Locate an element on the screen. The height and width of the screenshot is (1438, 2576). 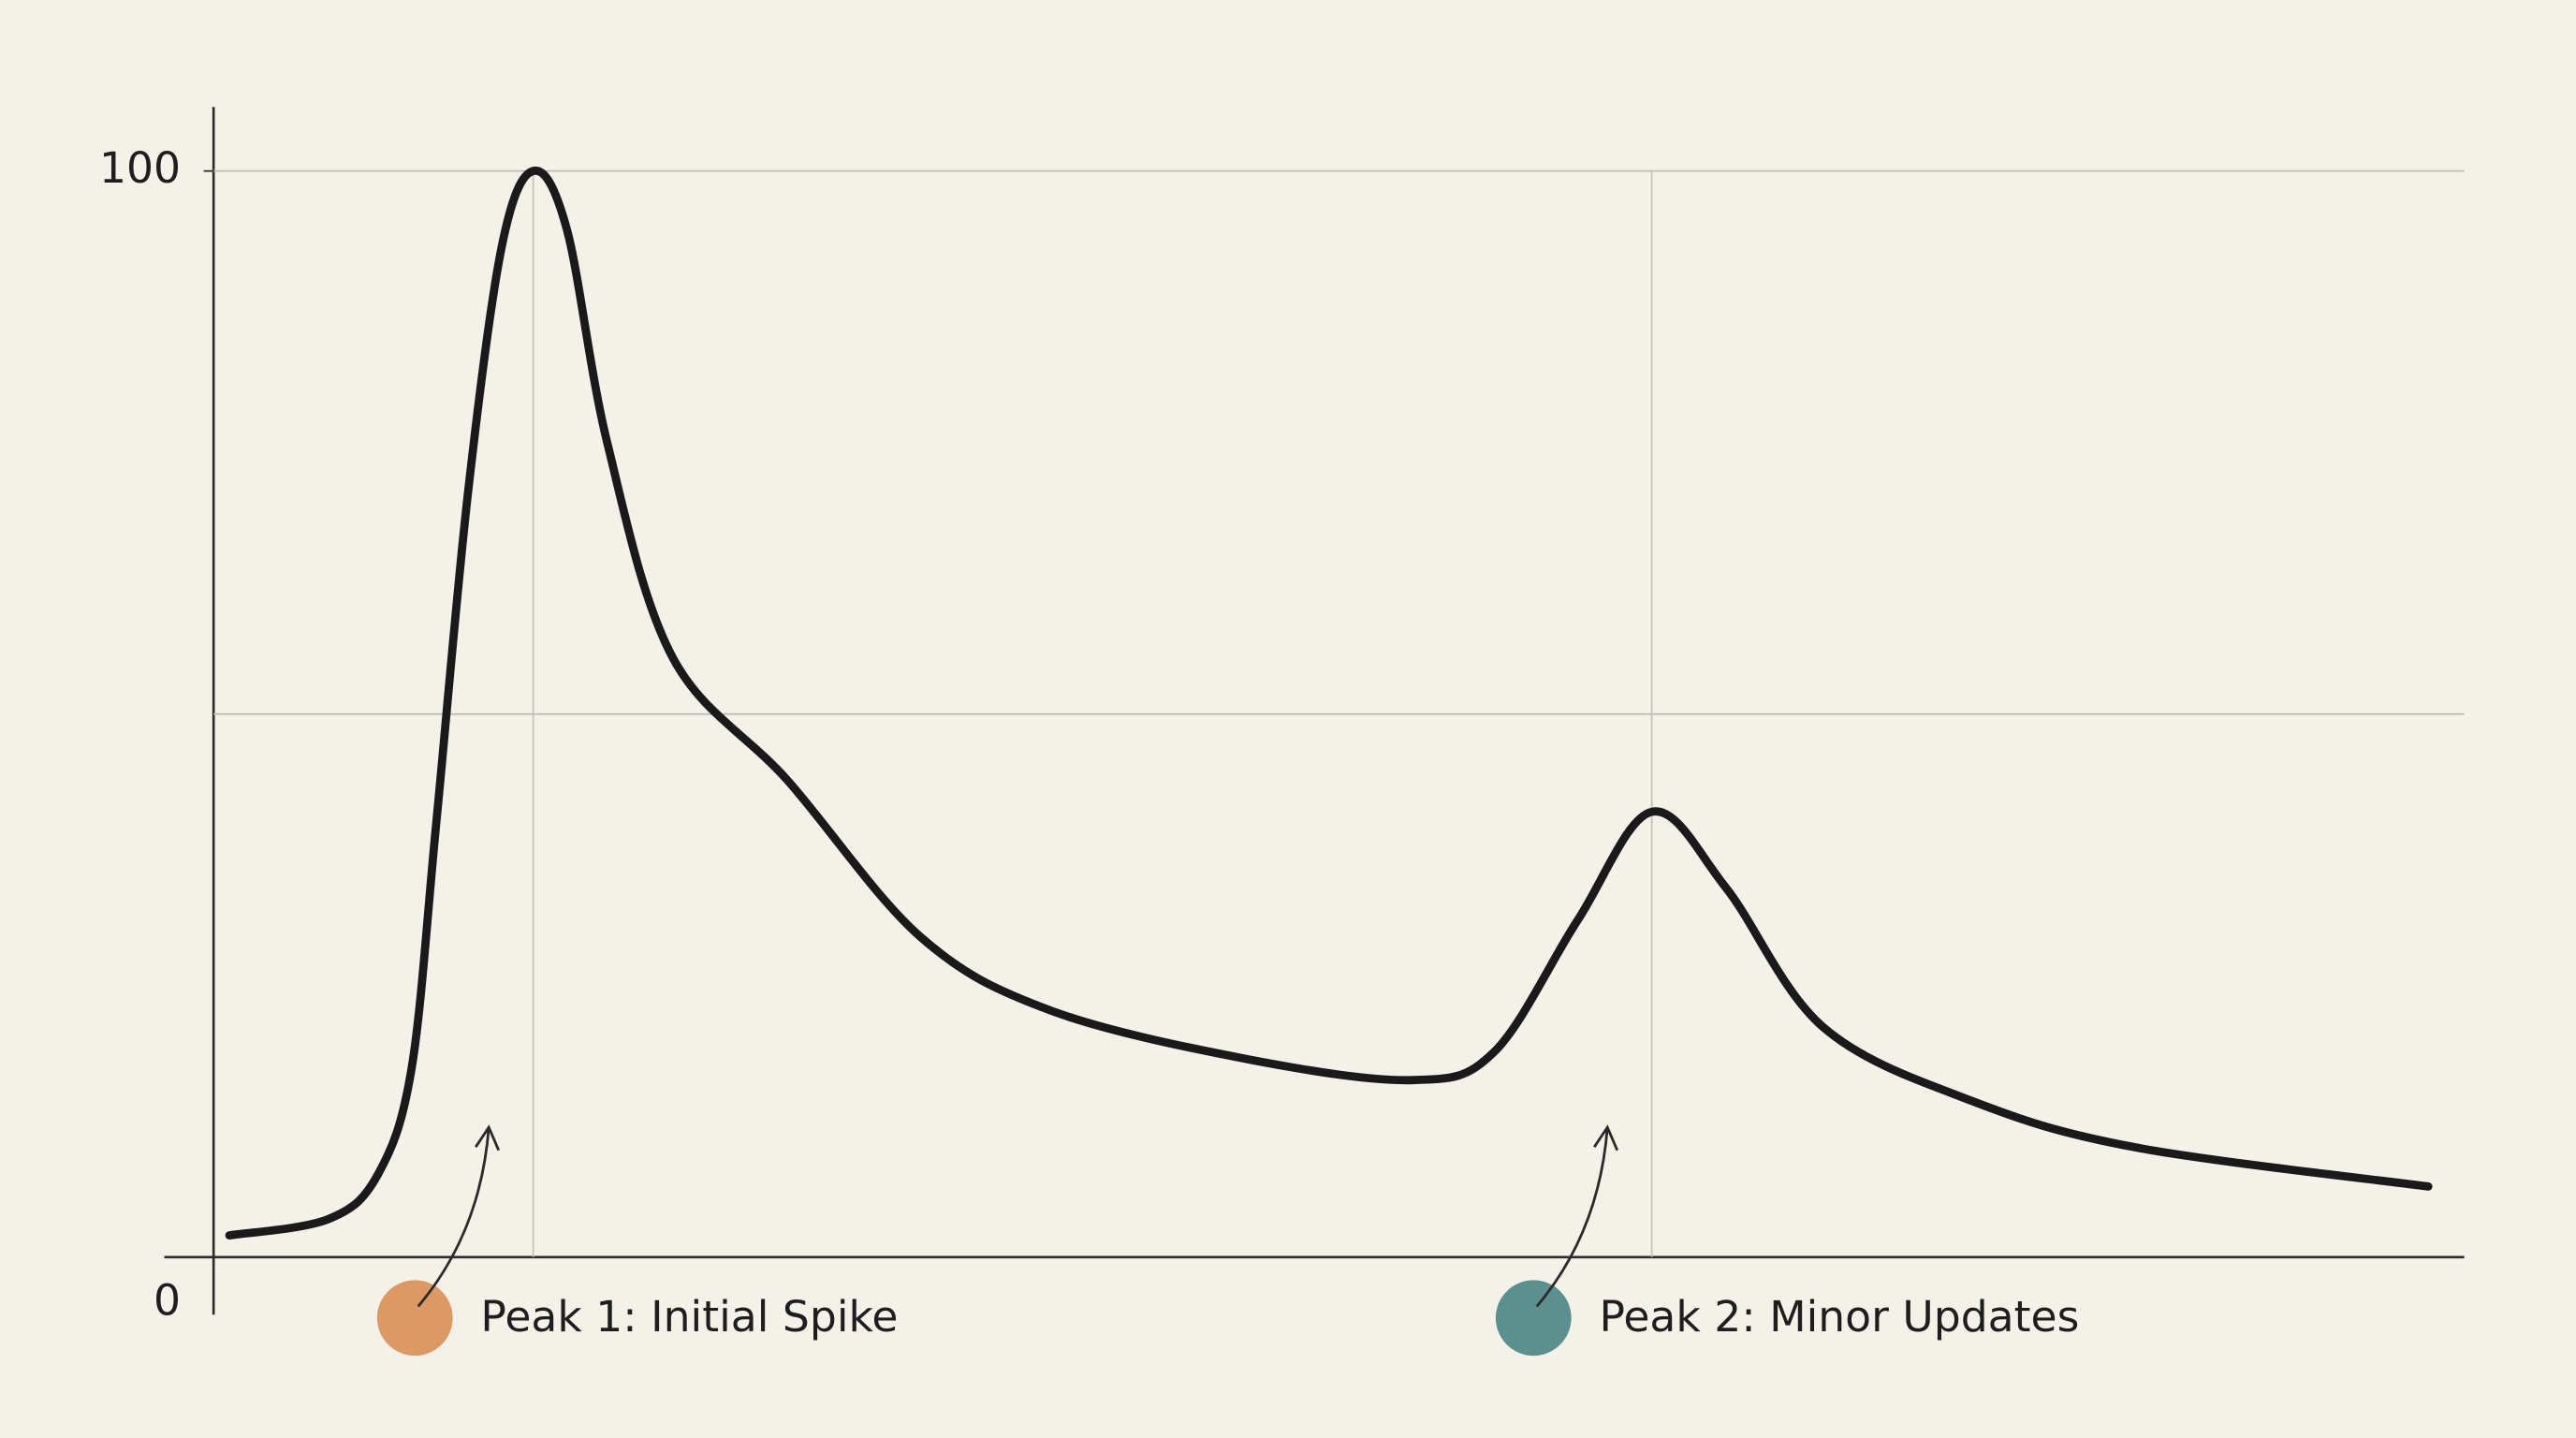
annotation-label: Peak 2: Minor Updates is located at coordinates (1839, 1317).